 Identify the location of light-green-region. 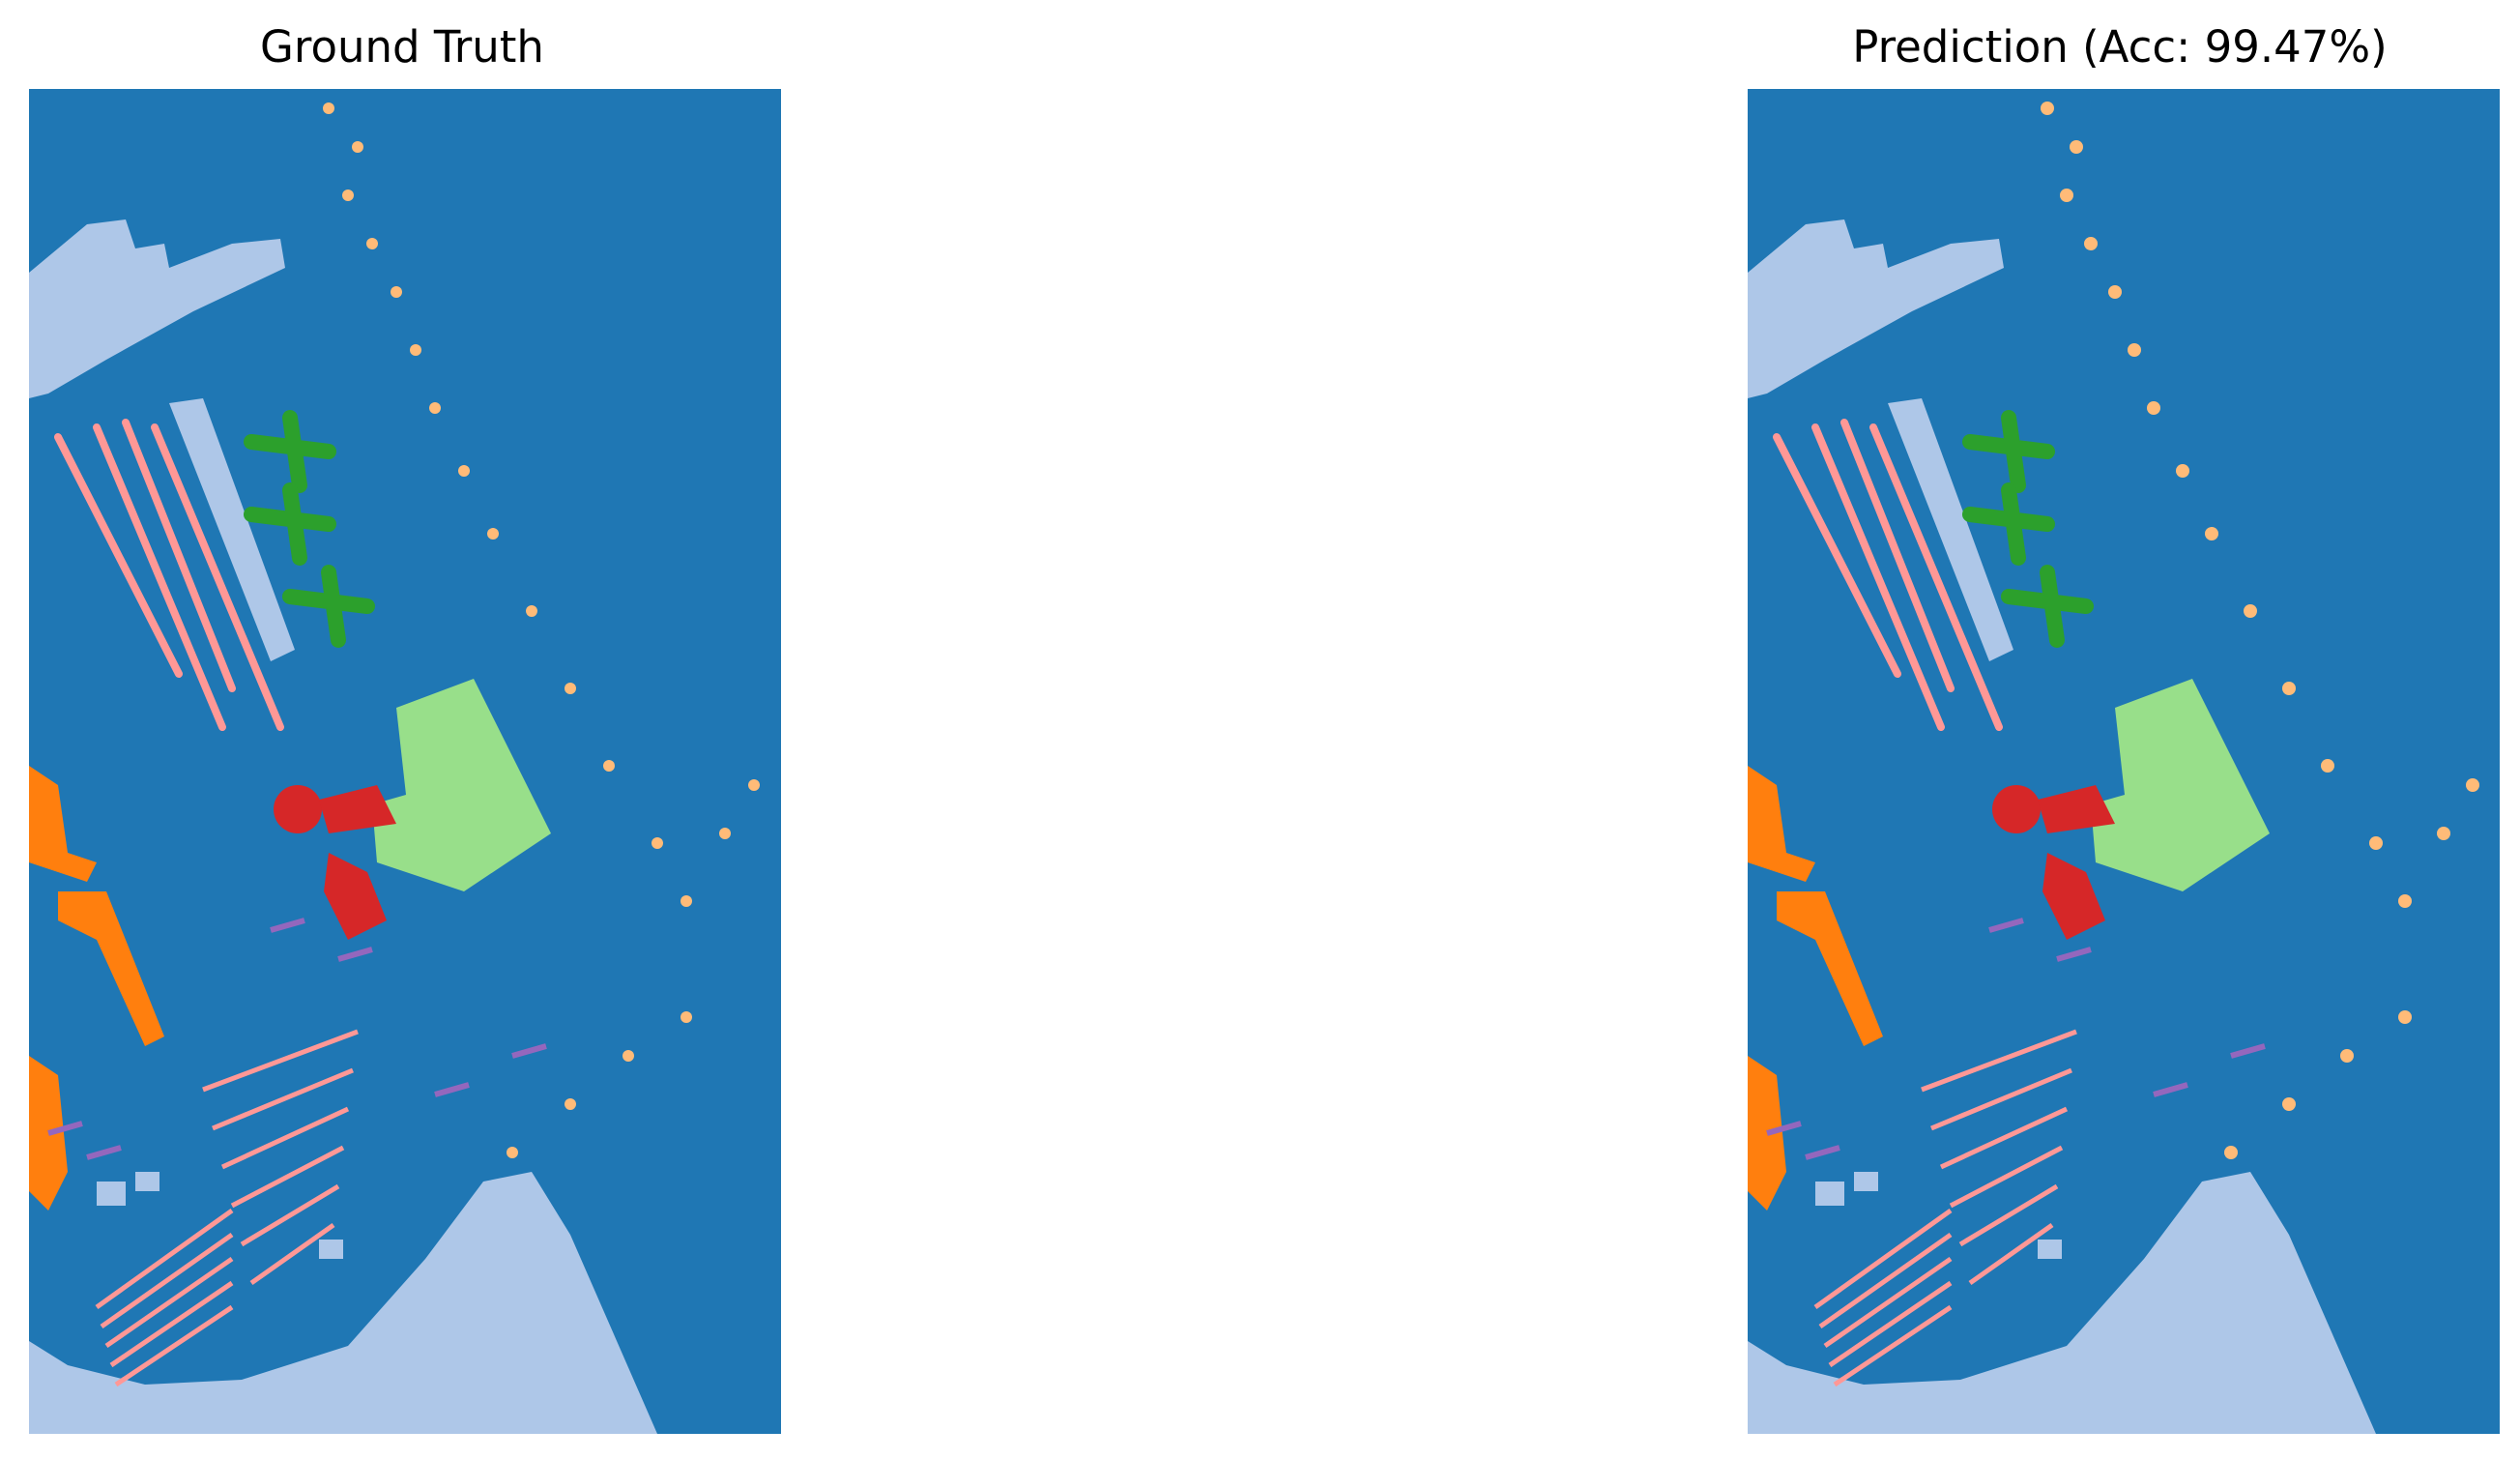
(462, 785).